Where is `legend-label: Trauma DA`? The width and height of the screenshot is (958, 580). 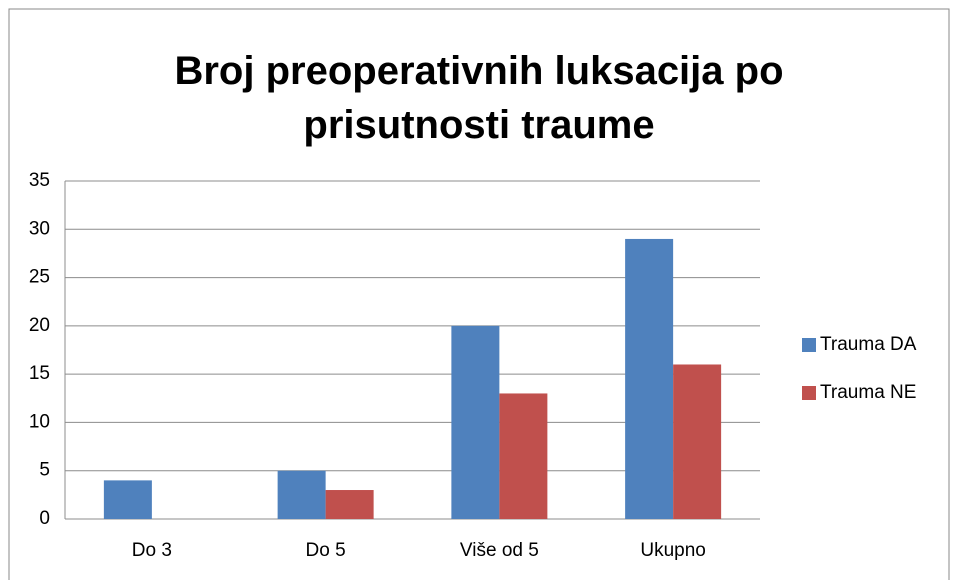
legend-label: Trauma DA is located at coordinates (868, 344).